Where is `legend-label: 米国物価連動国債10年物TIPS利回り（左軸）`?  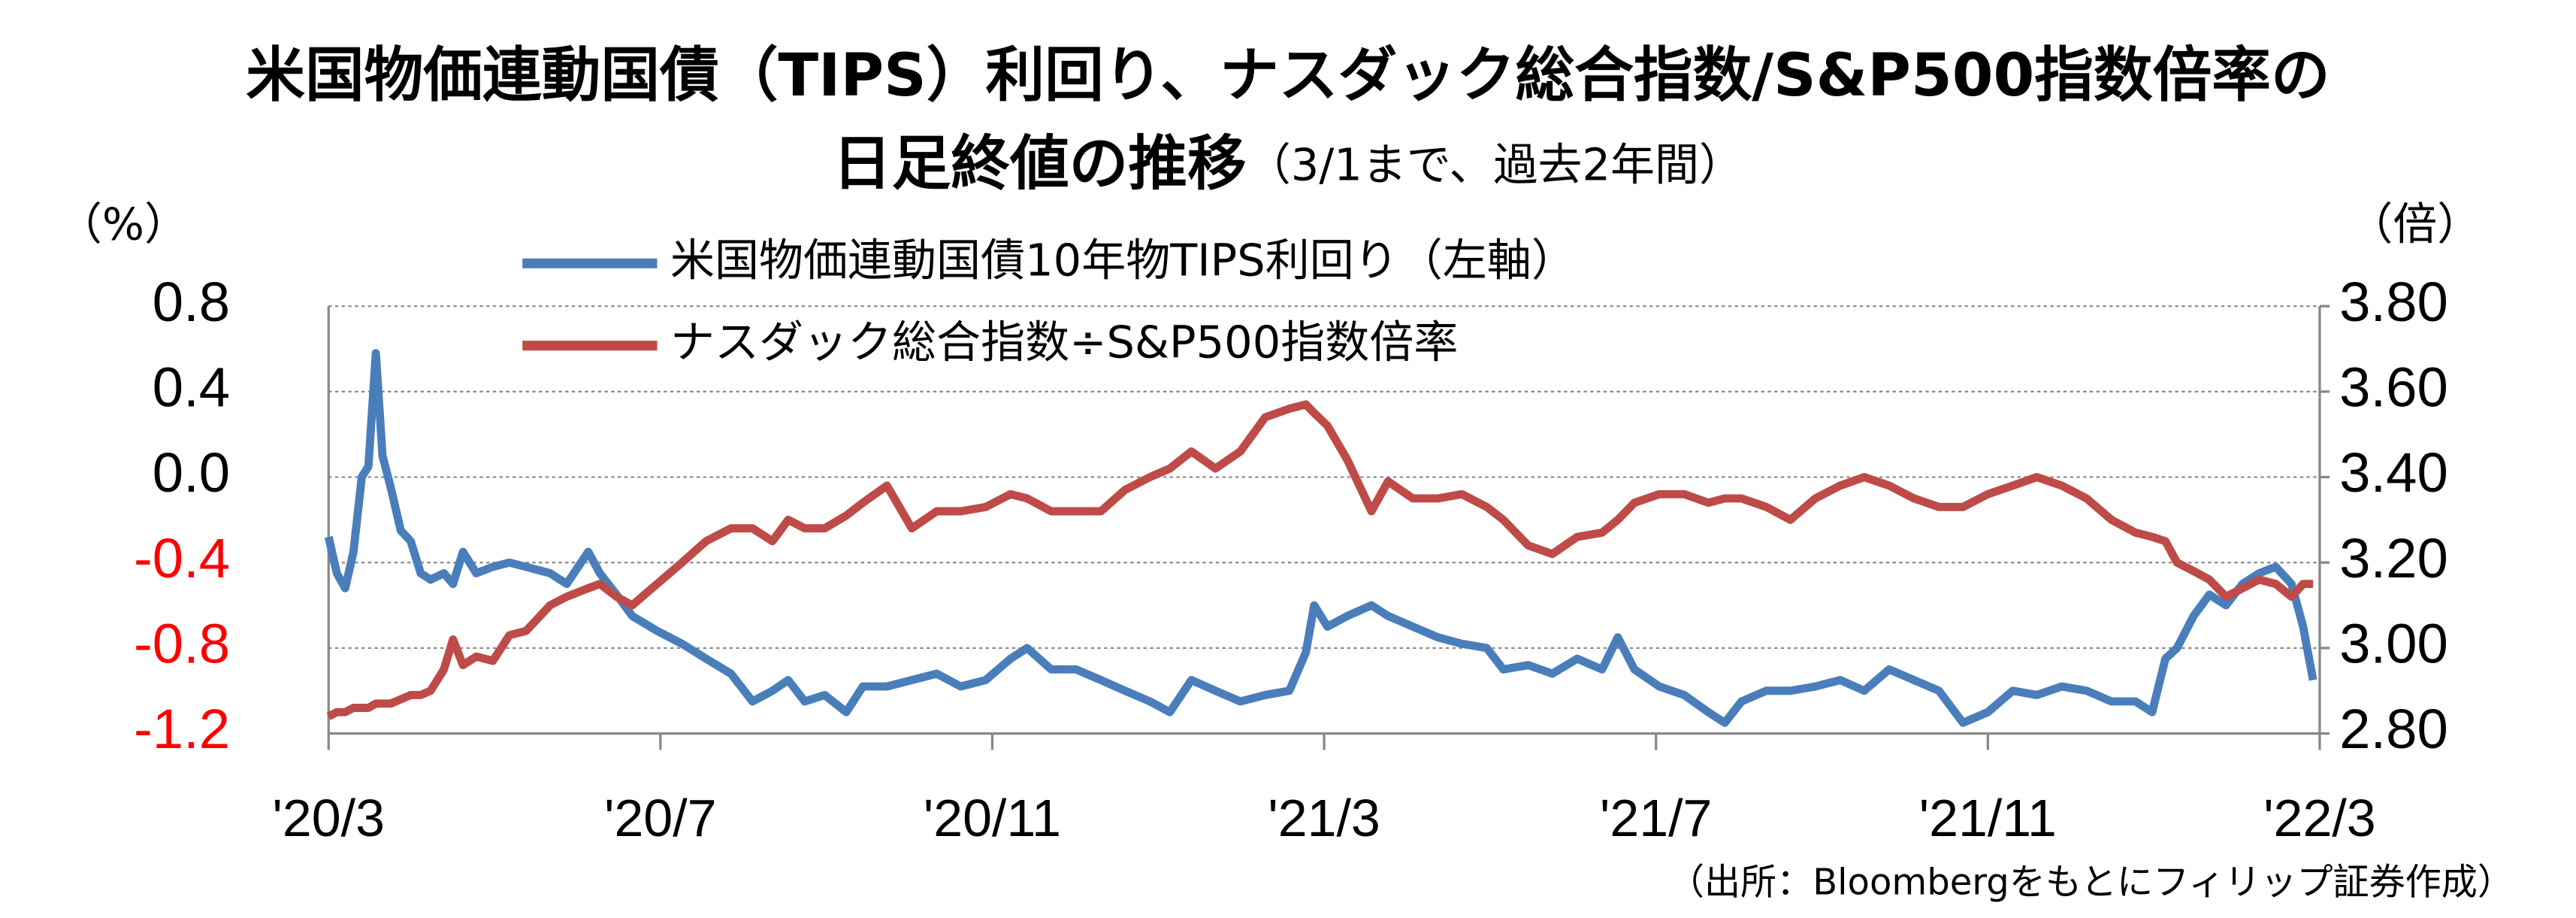 legend-label: 米国物価連動国債10年物TIPS利回り（左軸） is located at coordinates (1123, 260).